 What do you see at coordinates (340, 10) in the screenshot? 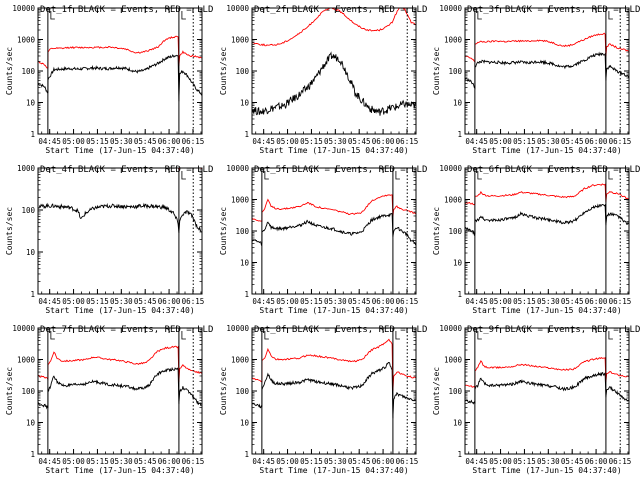
I see `panel-title: Det_2f BLACK = Events, RED = LLD` at bounding box center [340, 10].